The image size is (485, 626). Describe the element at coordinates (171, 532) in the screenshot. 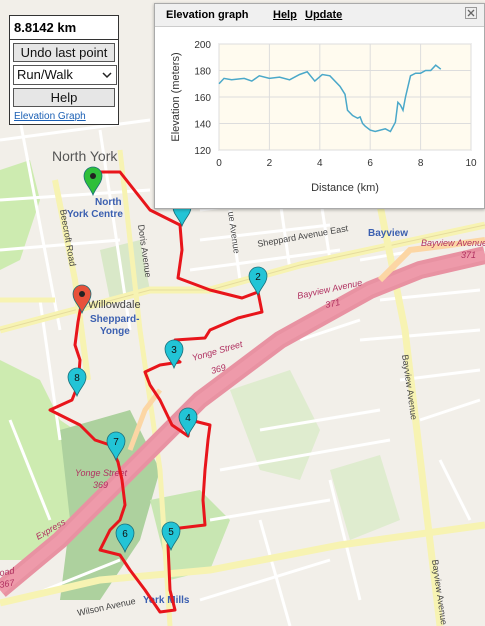

I see `waypoint-number: 5` at that location.